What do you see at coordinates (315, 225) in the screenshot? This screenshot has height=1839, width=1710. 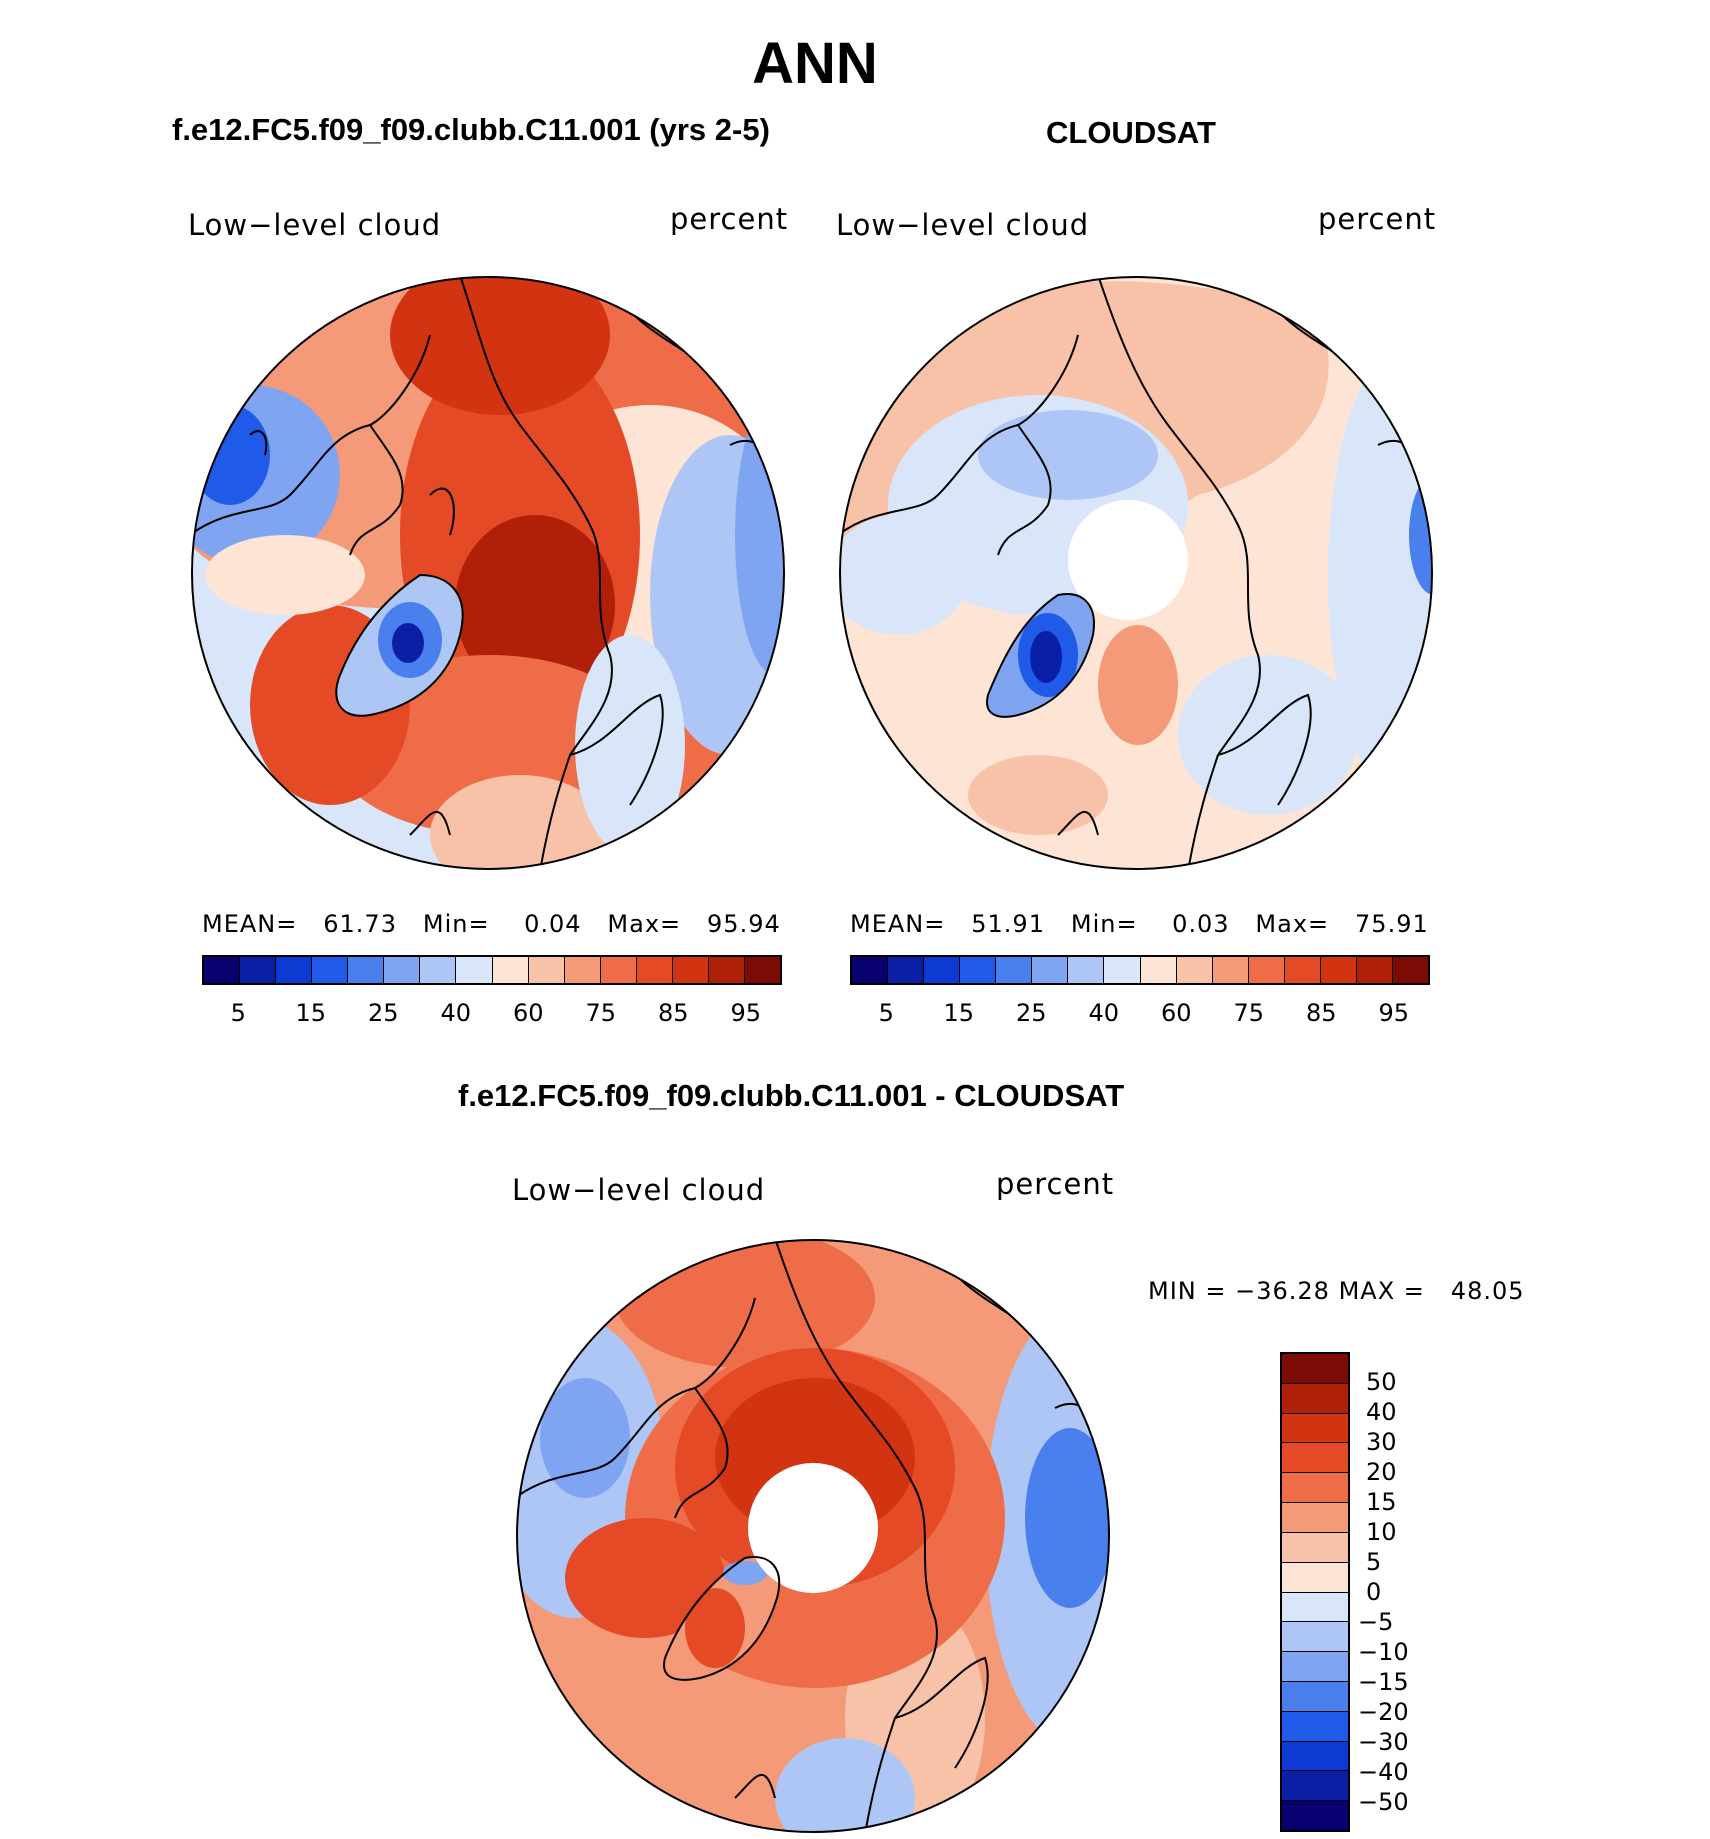 I see `model-variable-label: Low−level cloud` at bounding box center [315, 225].